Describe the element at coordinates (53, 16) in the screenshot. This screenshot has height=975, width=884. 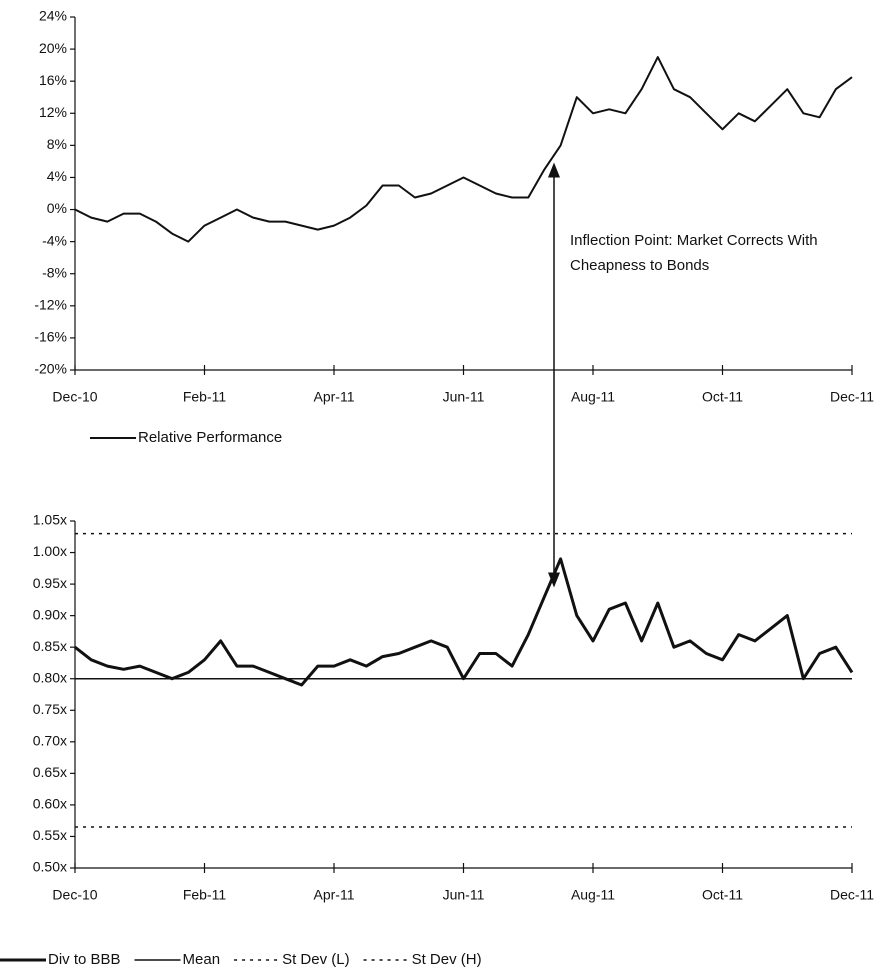
I see `y-tick-label: 24%` at that location.